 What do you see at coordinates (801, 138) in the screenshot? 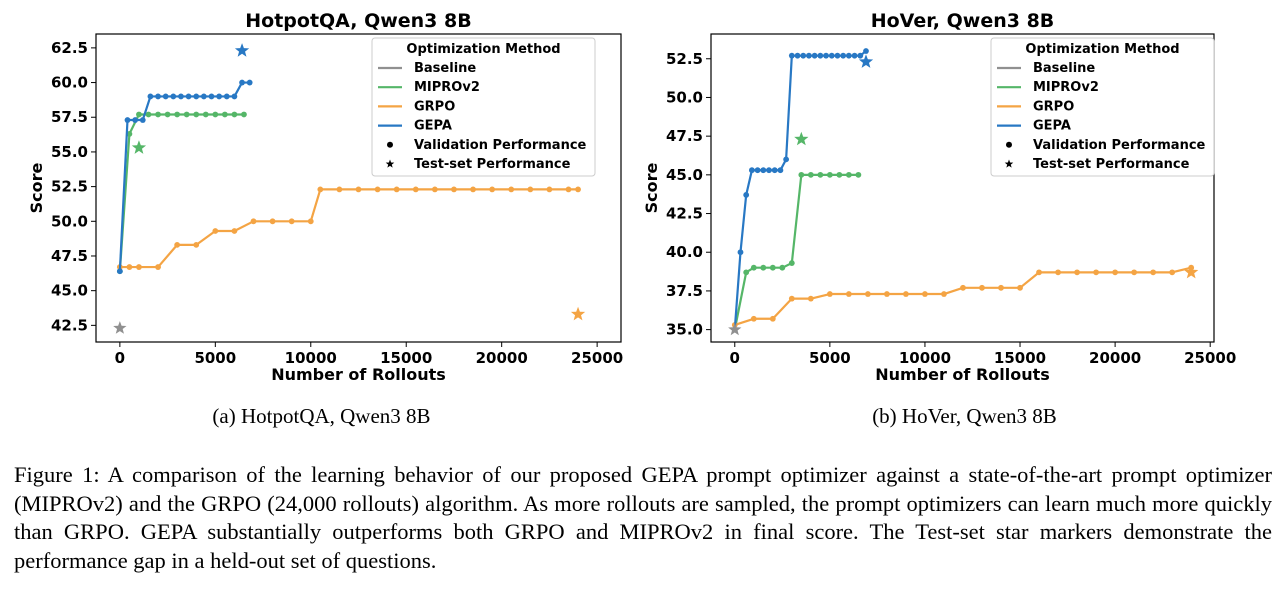
I see `miprov2-test-star` at bounding box center [801, 138].